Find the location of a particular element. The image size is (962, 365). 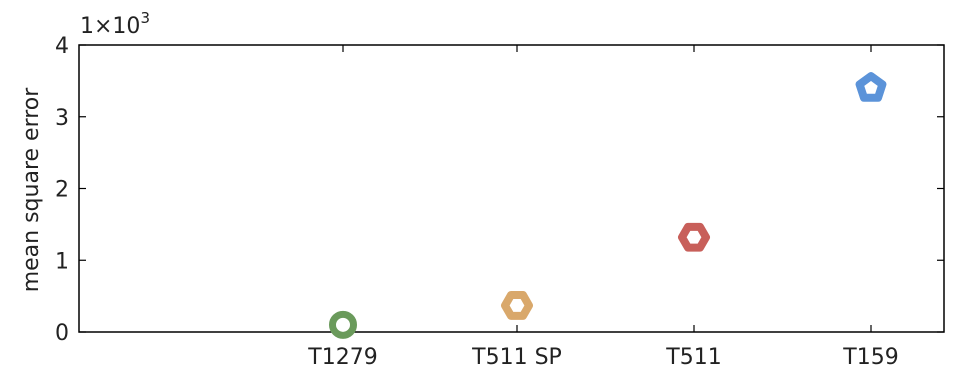

x-tick-label: T1279 is located at coordinates (342, 355).